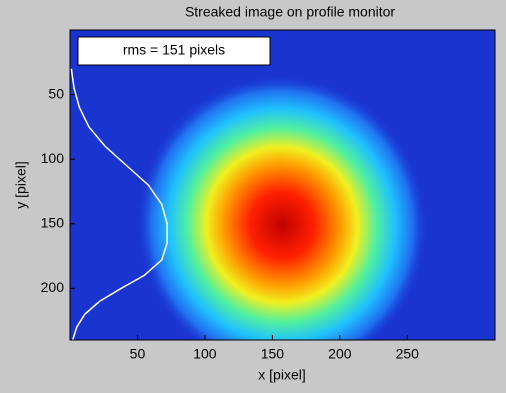  What do you see at coordinates (21, 184) in the screenshot?
I see `y-axis-label: y [pixel]` at bounding box center [21, 184].